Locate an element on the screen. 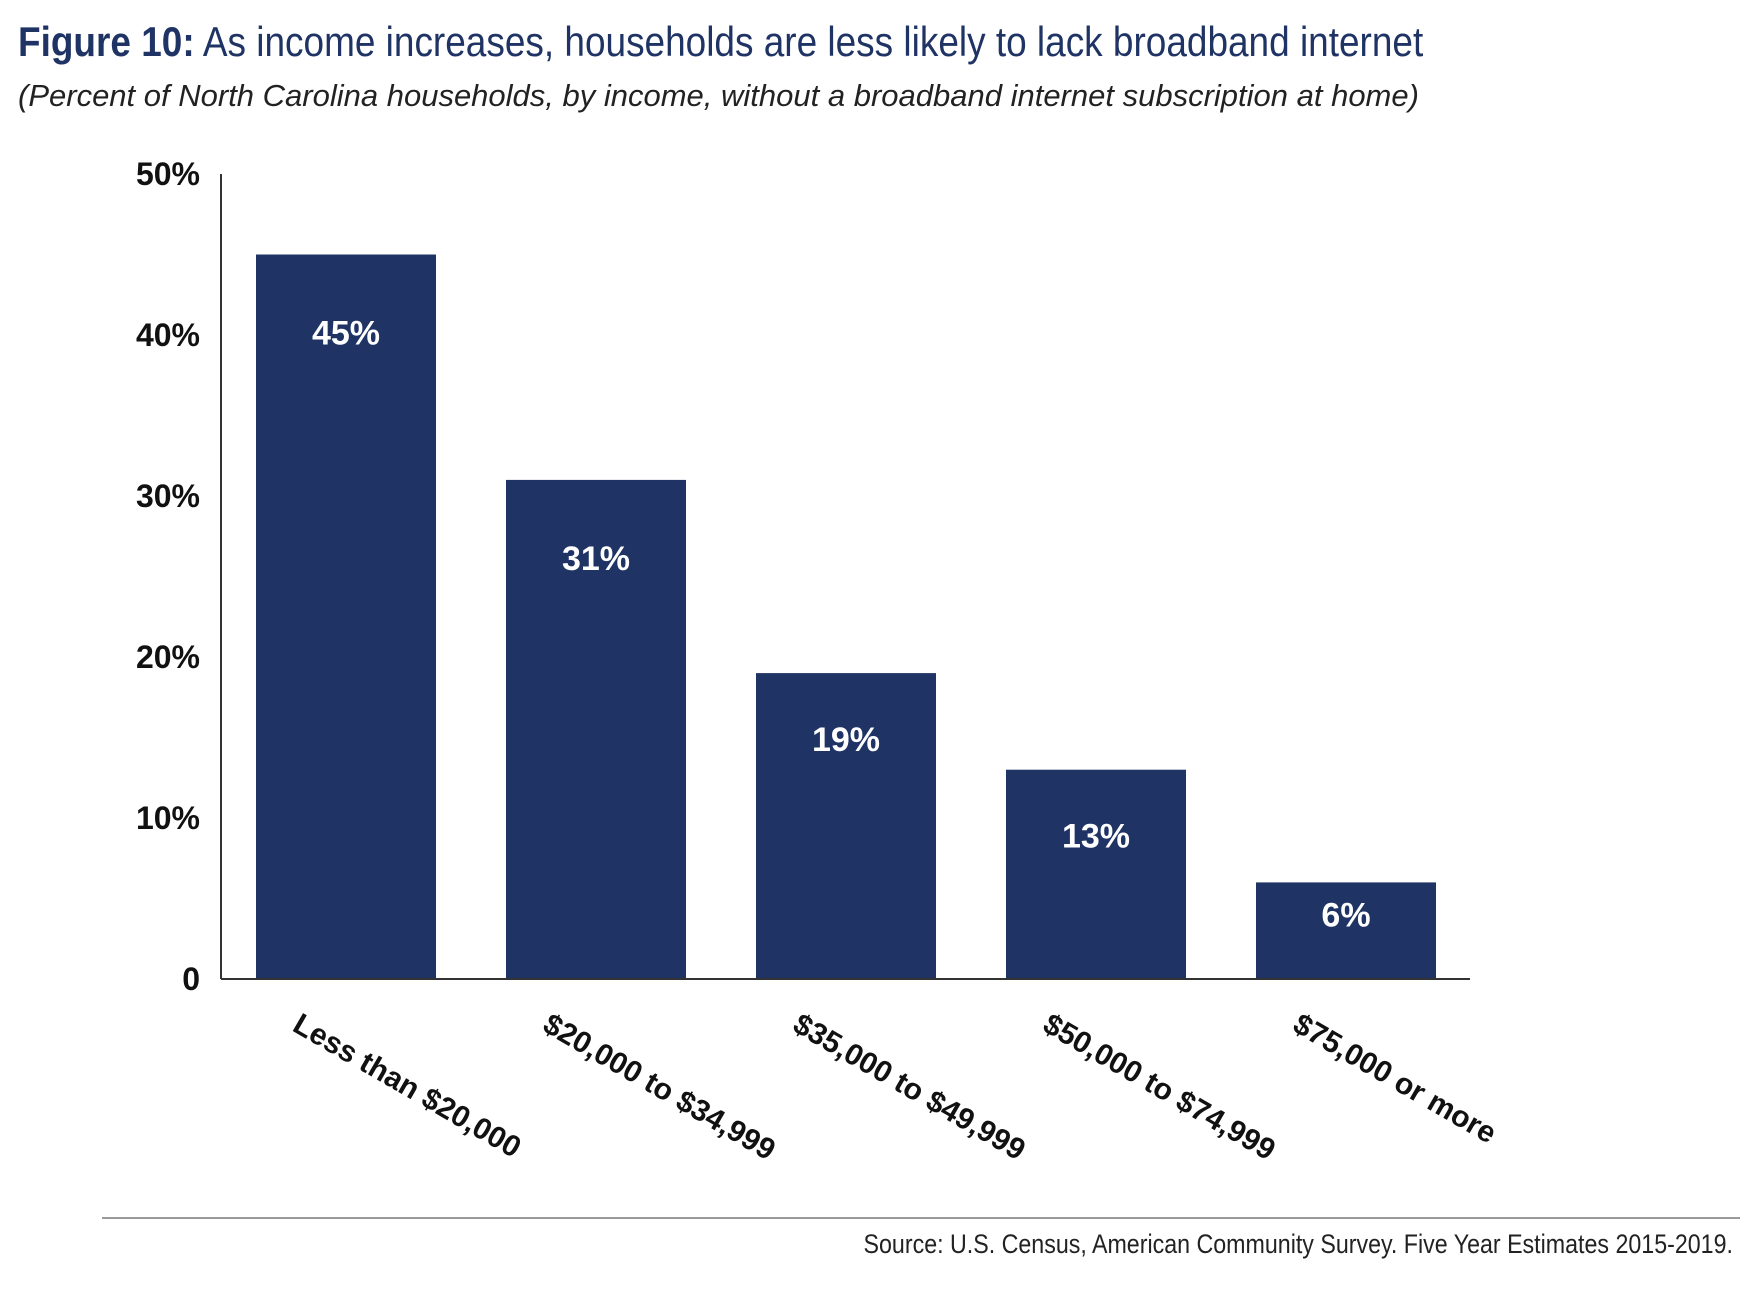 The width and height of the screenshot is (1763, 1291). x-tick-label: $20,000 to $34,999 is located at coordinates (659, 1087).